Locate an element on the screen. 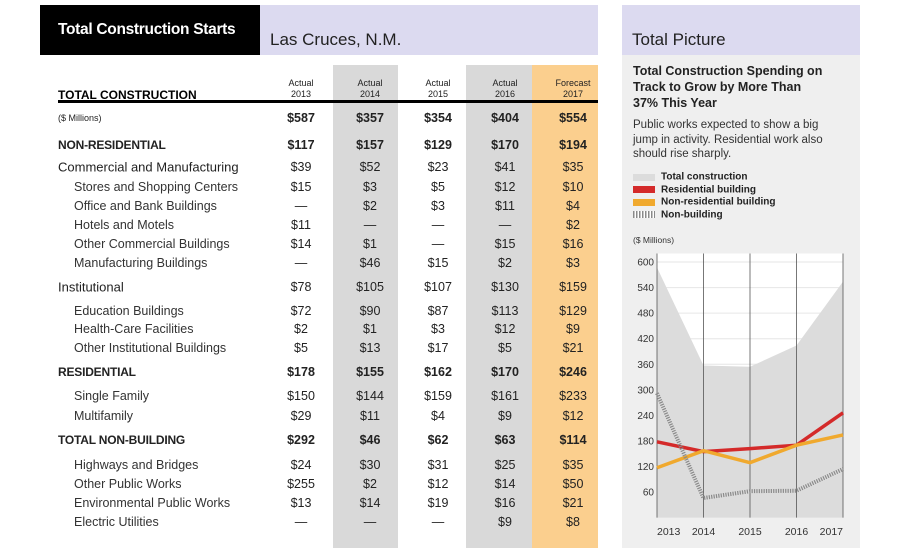 The image size is (900, 550). cell-value: $14 is located at coordinates (301, 244).